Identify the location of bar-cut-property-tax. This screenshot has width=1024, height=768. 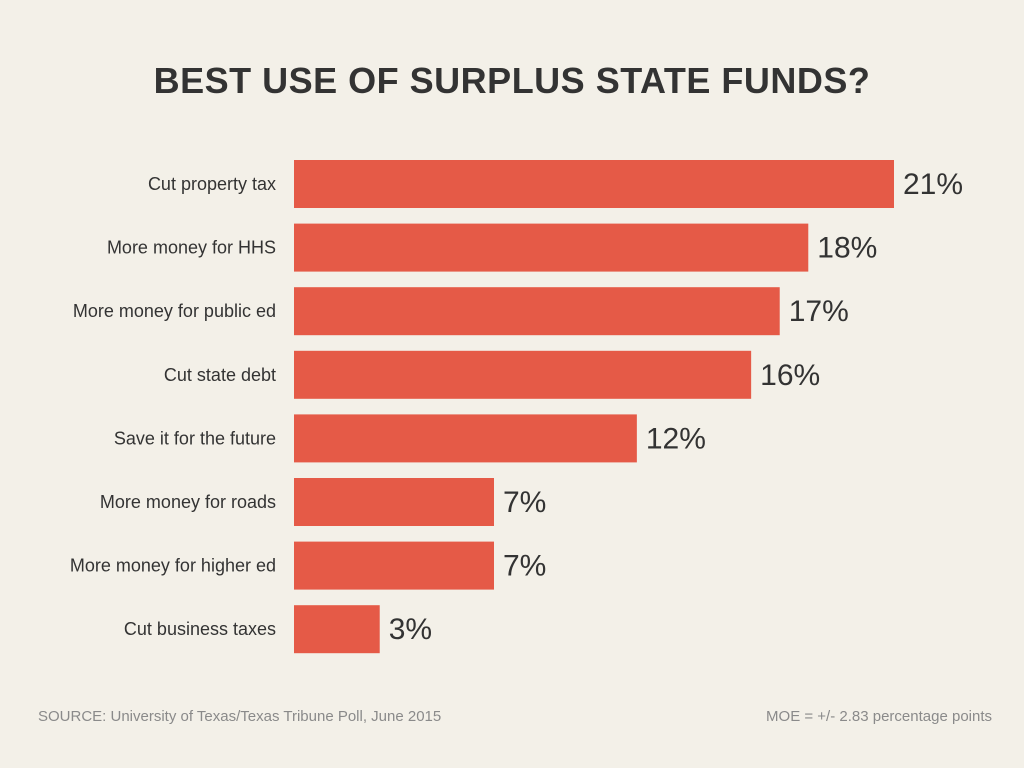
(594, 184).